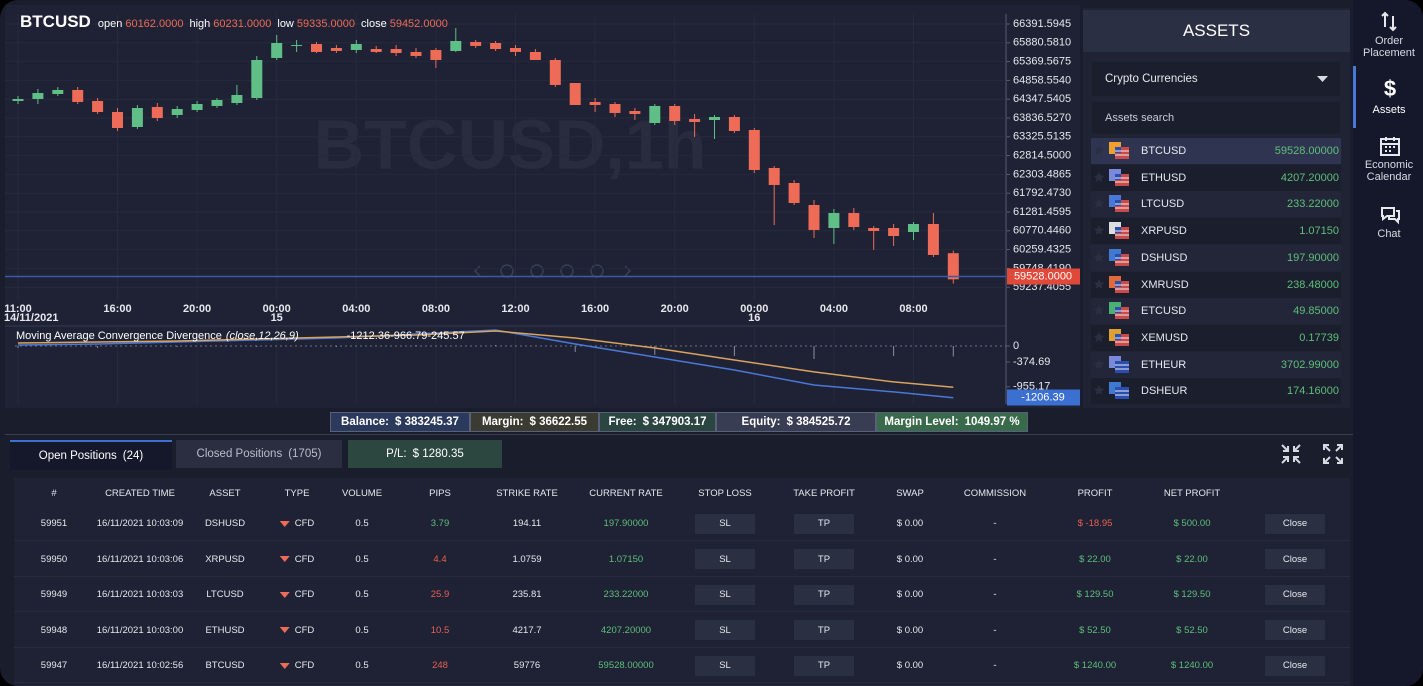 This screenshot has width=1423, height=686. I want to click on sidebar-item: Assets, so click(1389, 110).